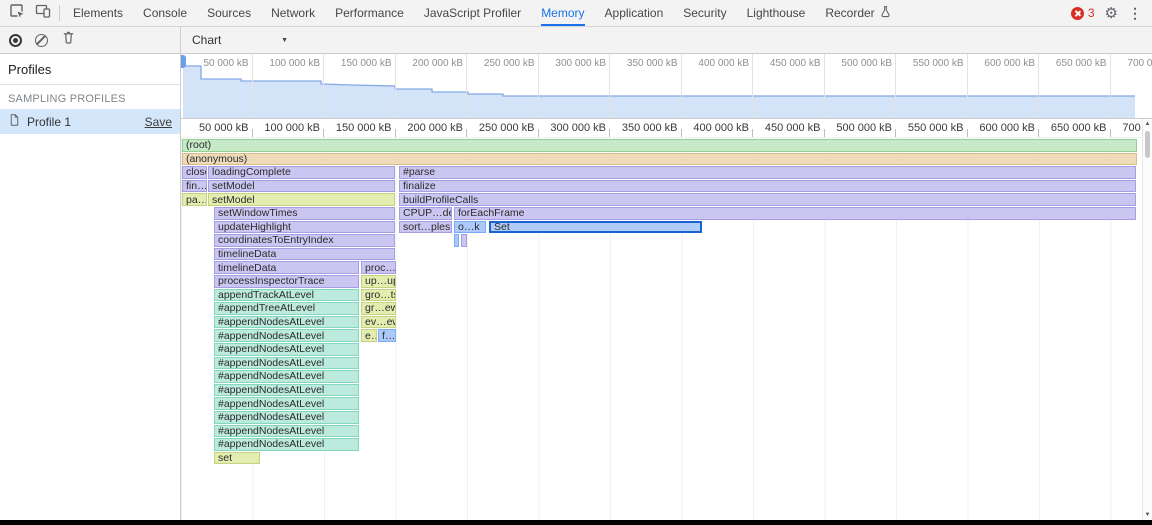 The width and height of the screenshot is (1152, 525). I want to click on tab-label: JavaScript Profiler, so click(472, 13).